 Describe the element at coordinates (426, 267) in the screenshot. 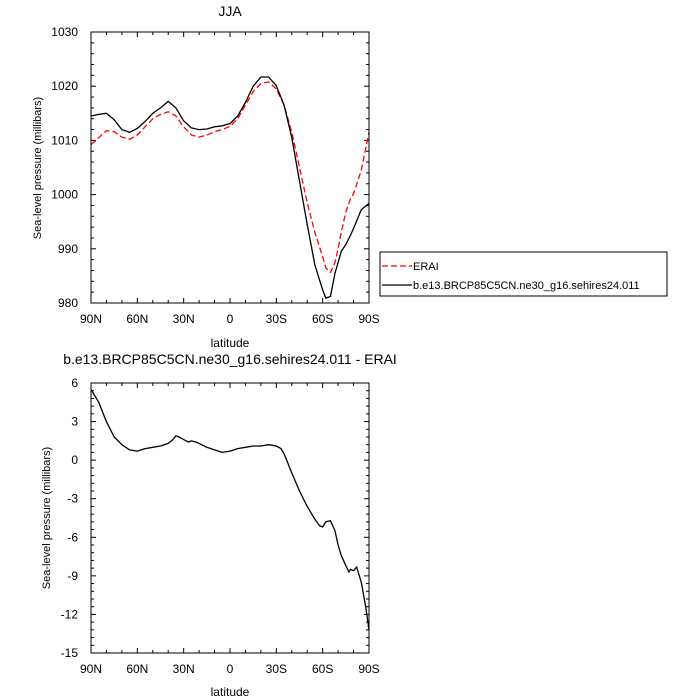

I see `legend-label-erai: ERAI` at that location.